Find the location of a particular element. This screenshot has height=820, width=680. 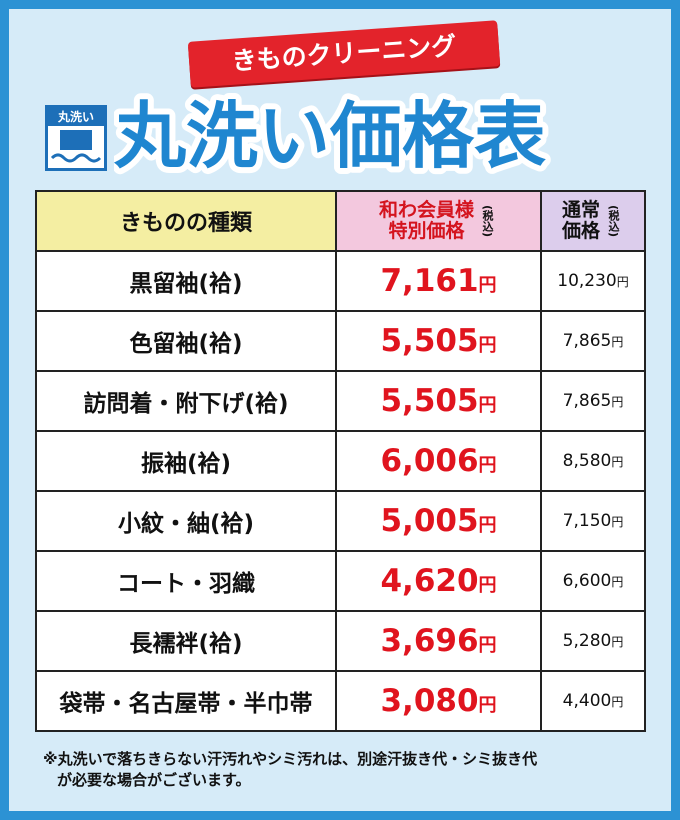

kimono-type: 長襦袢(袷) is located at coordinates (186, 641).